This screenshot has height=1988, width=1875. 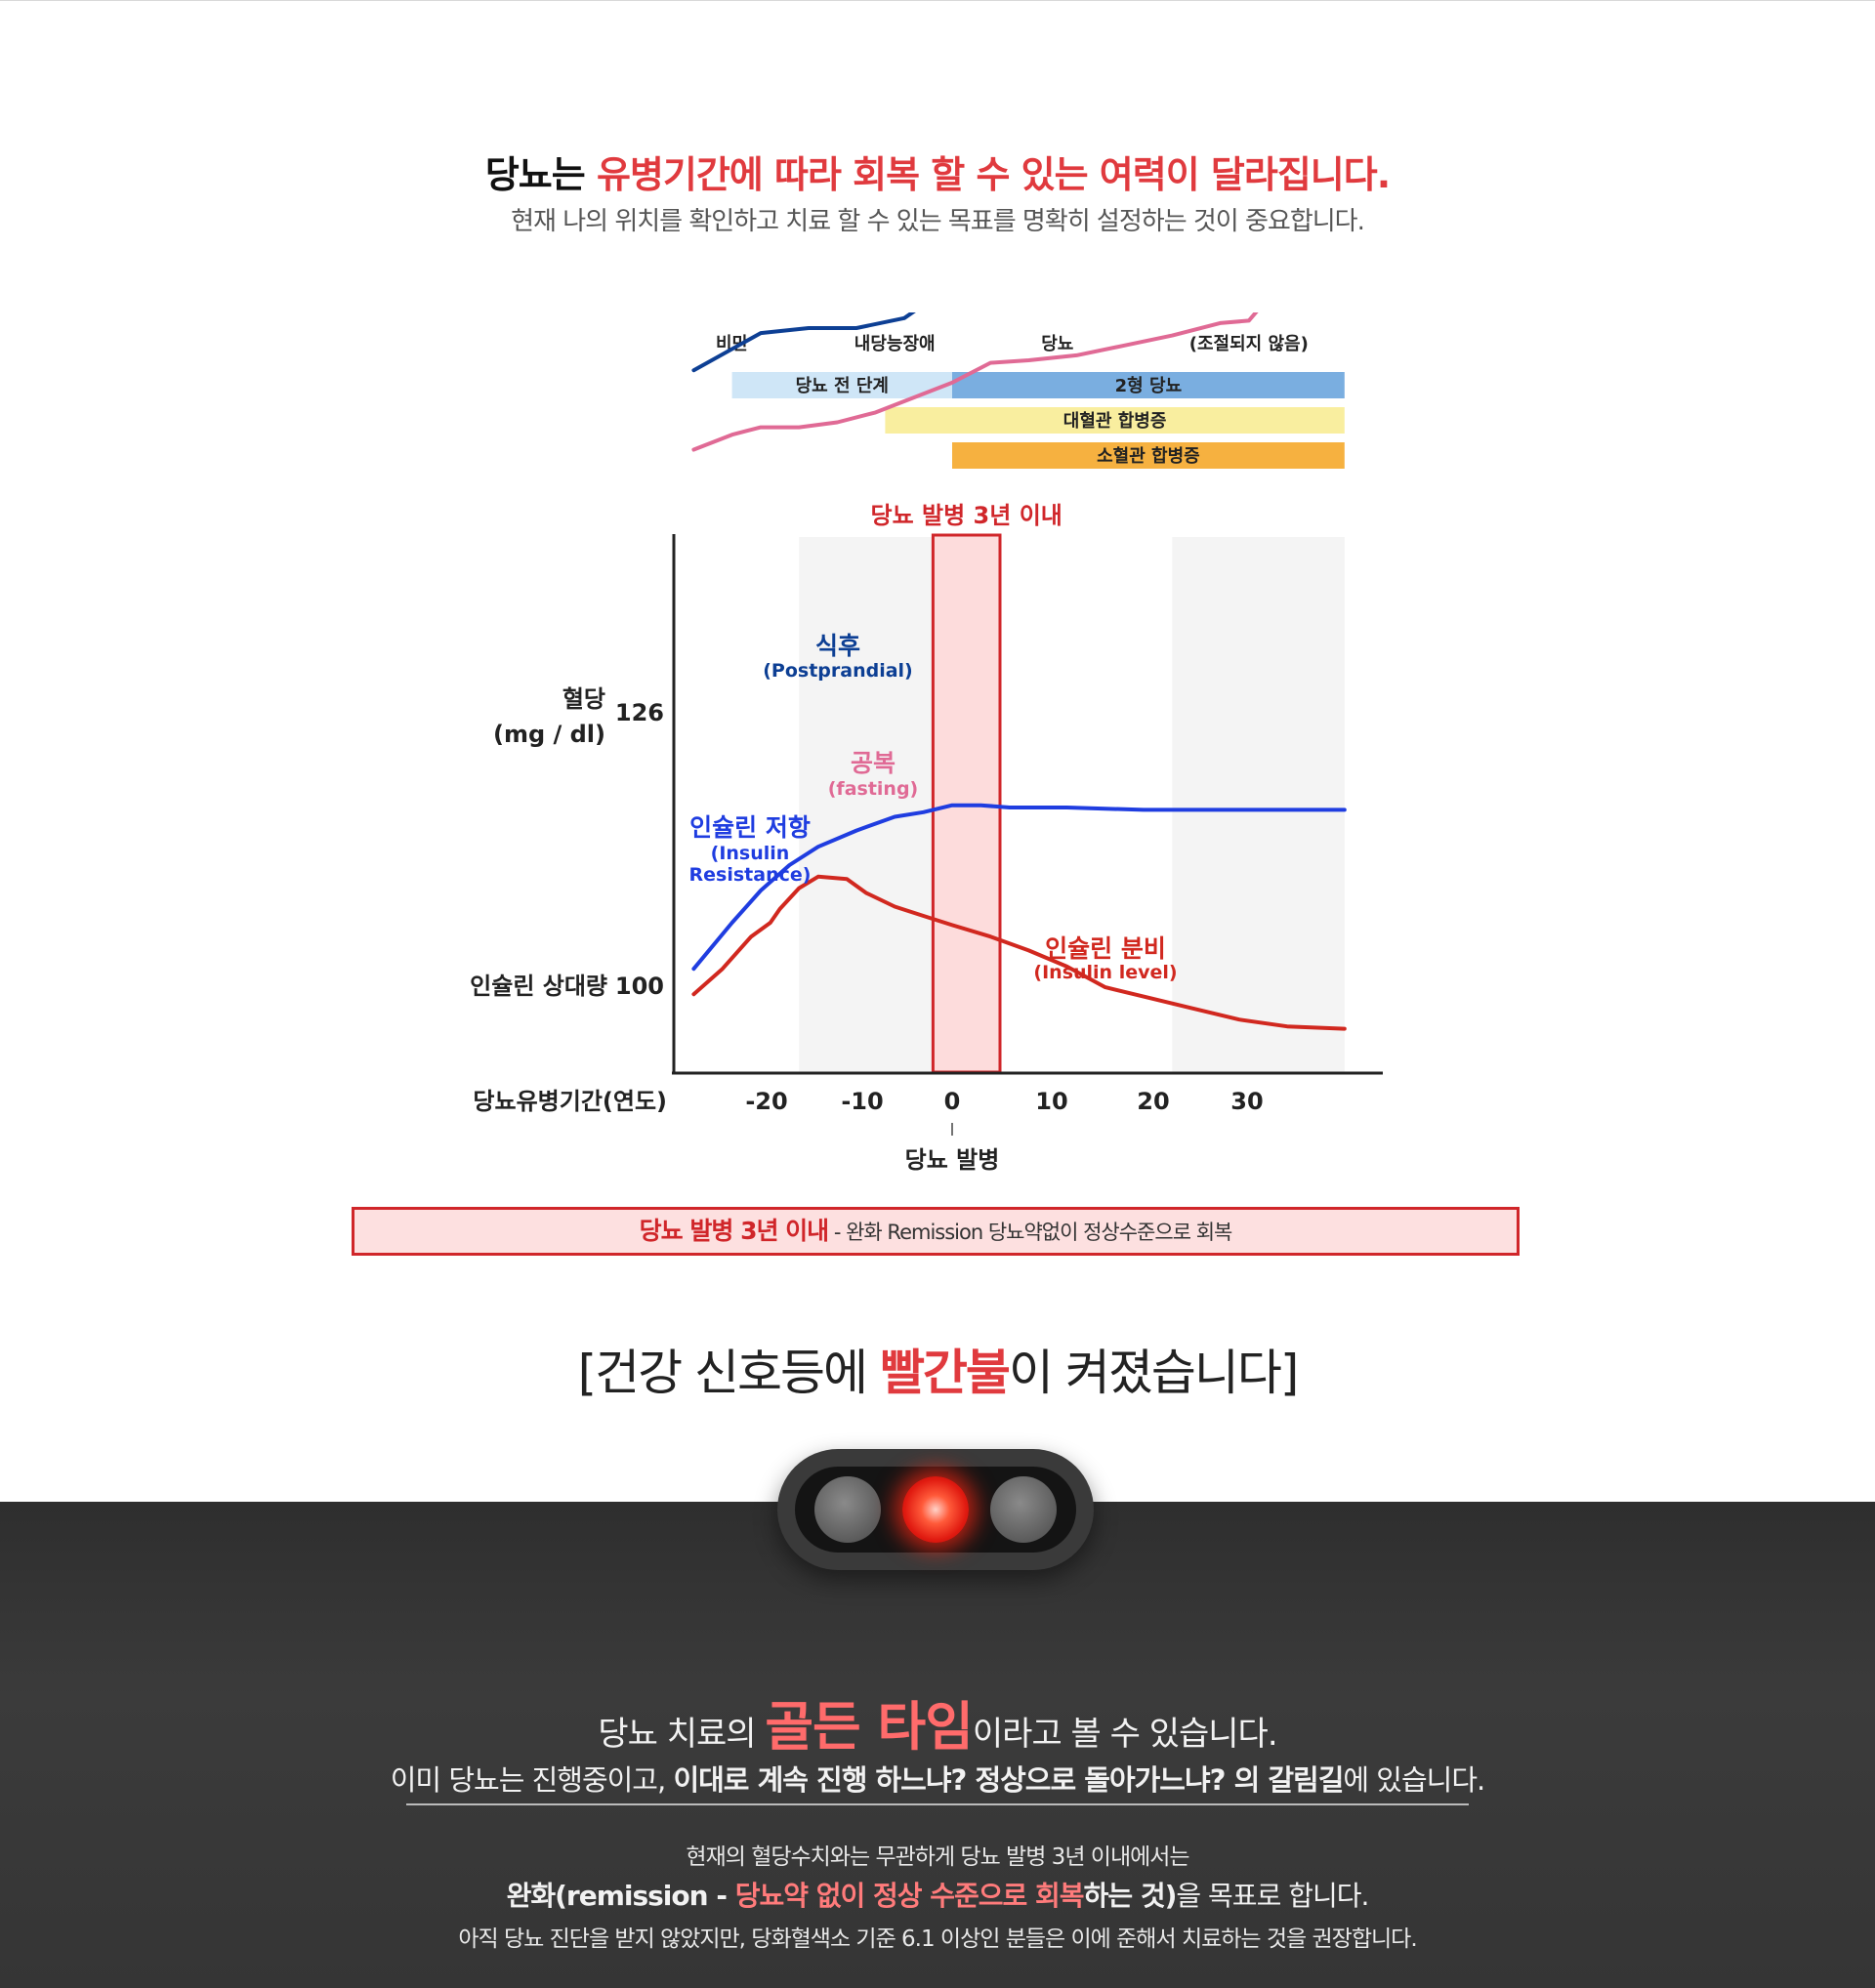 I want to click on x-tick-label-2: 0, so click(x=952, y=1101).